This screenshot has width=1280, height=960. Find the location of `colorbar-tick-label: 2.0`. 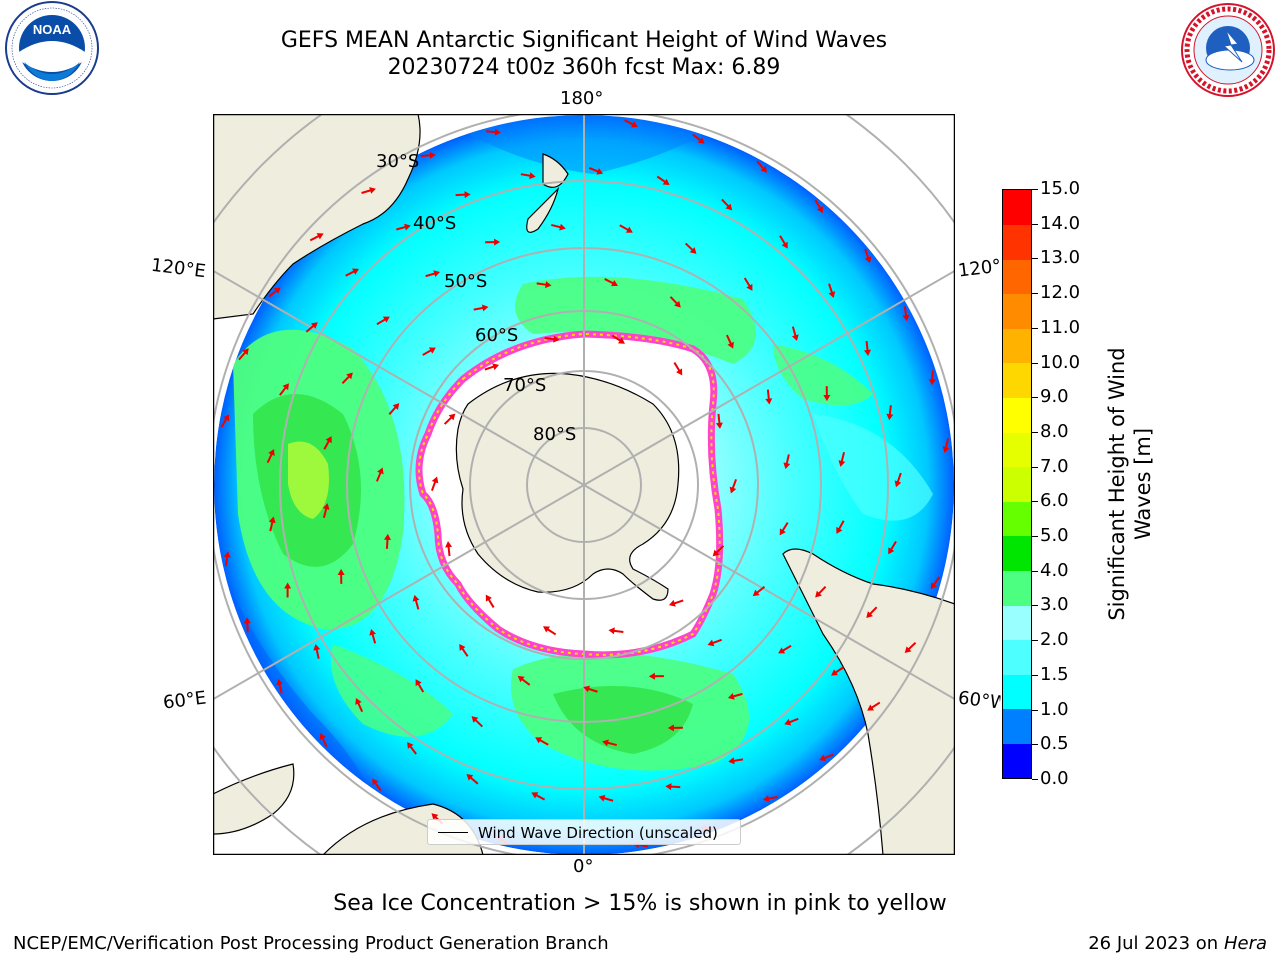

colorbar-tick-label: 2.0 is located at coordinates (1054, 640).